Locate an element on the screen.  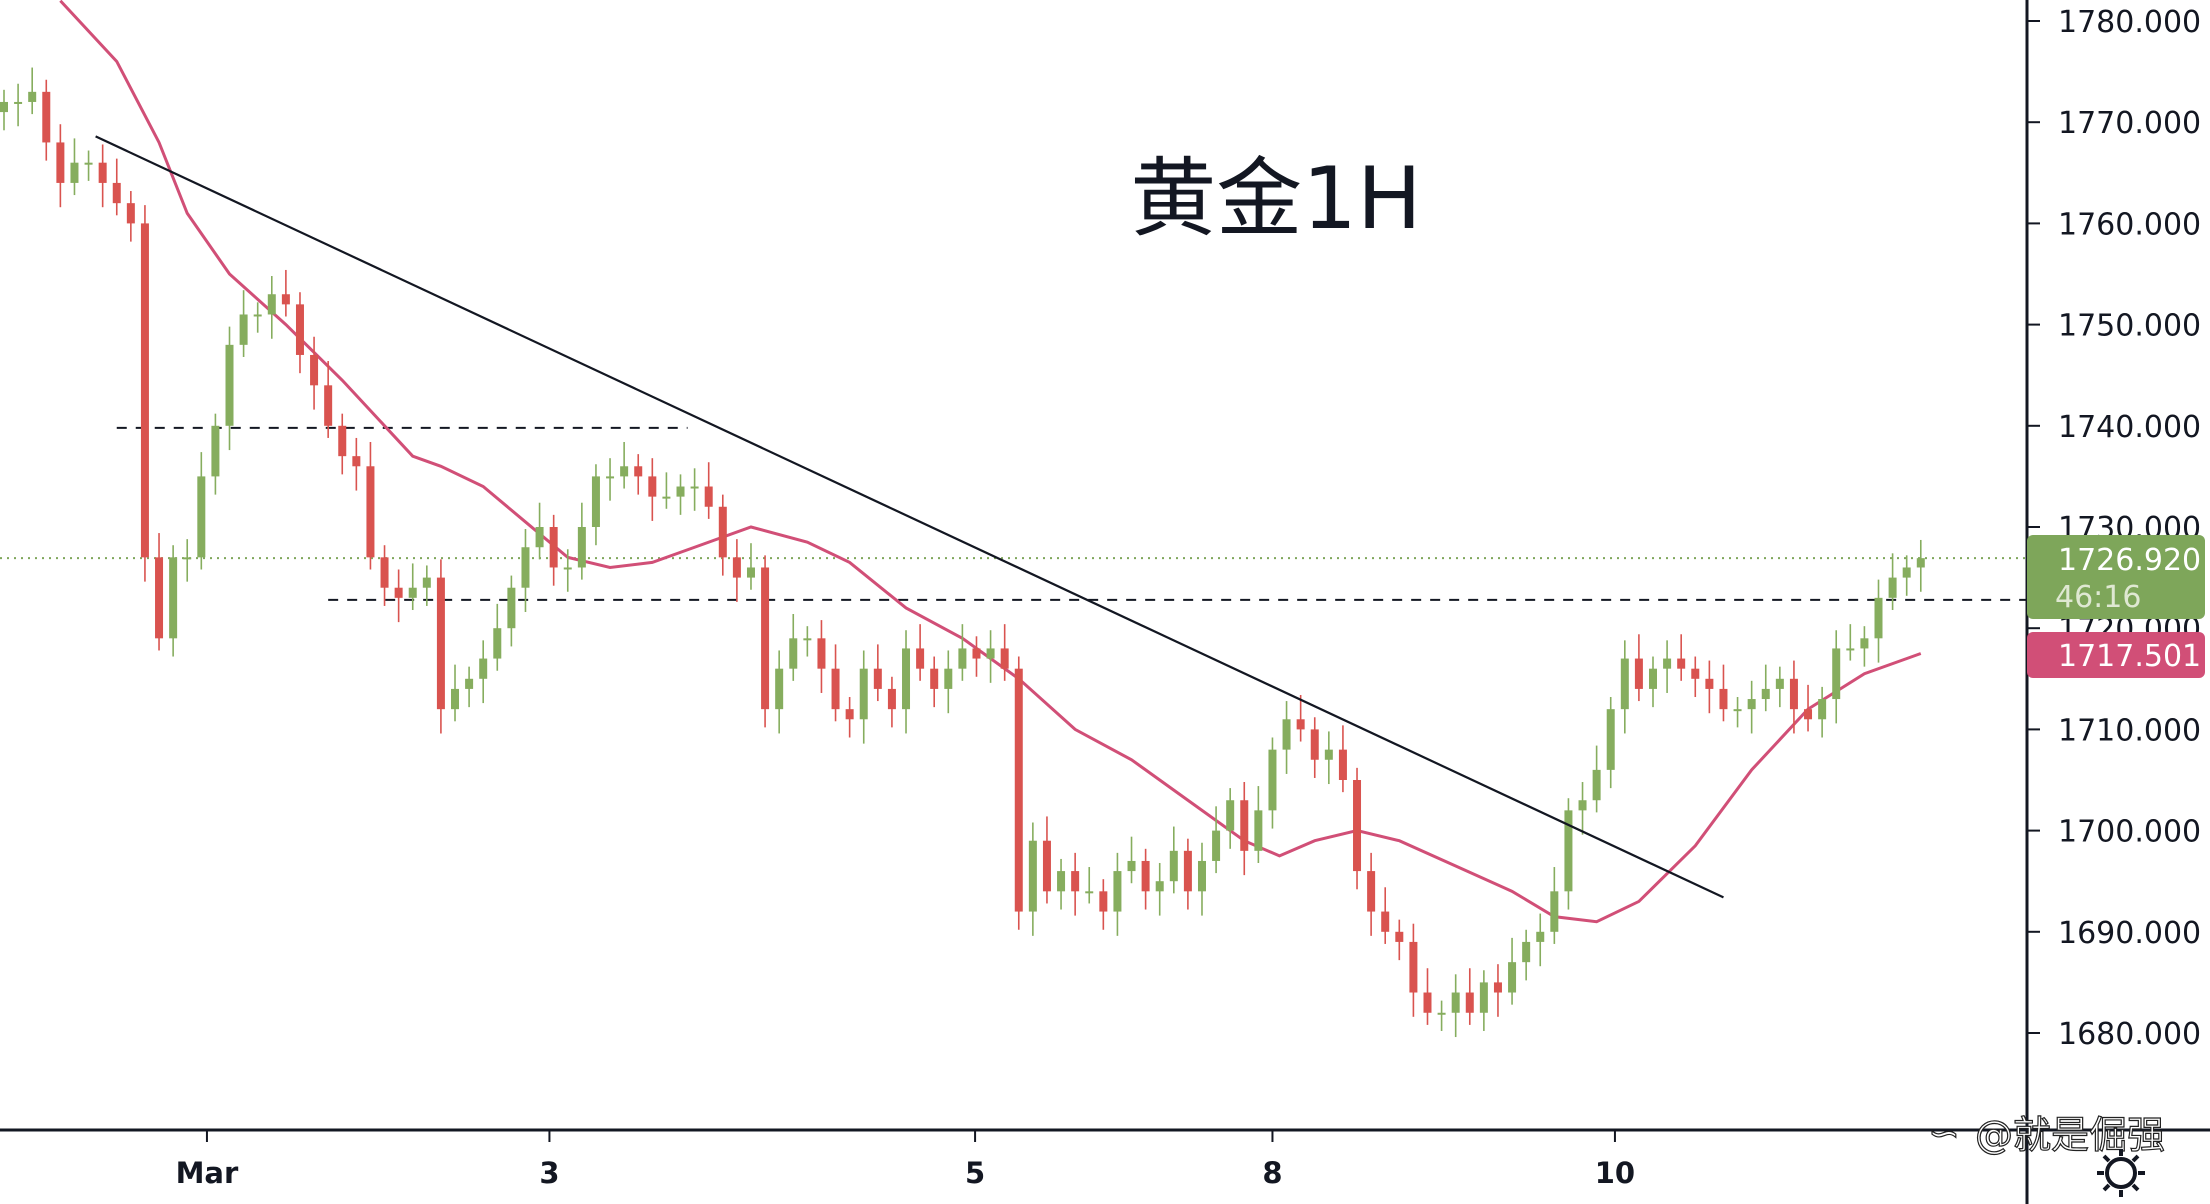
price-tick-label: 1760.000 is located at coordinates (2129, 224).